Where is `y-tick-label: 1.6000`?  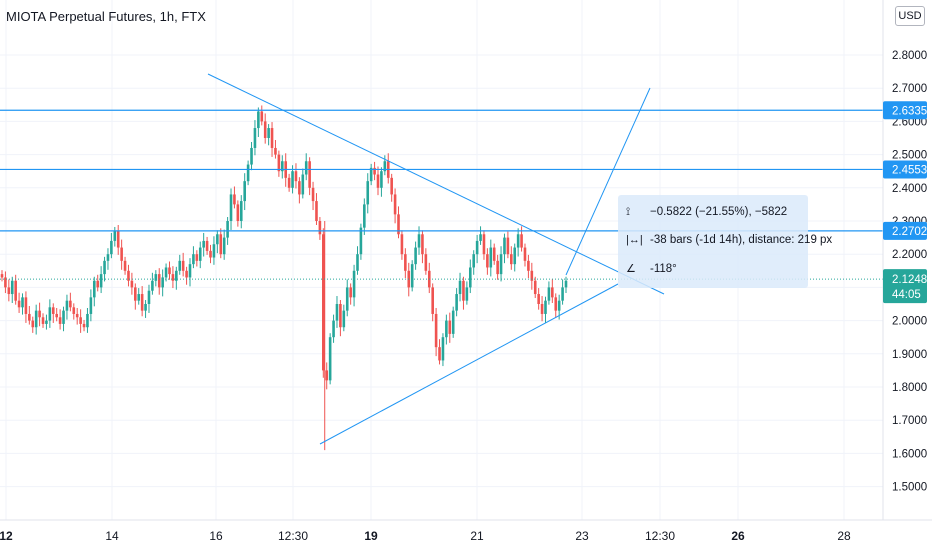 y-tick-label: 1.6000 is located at coordinates (909, 454).